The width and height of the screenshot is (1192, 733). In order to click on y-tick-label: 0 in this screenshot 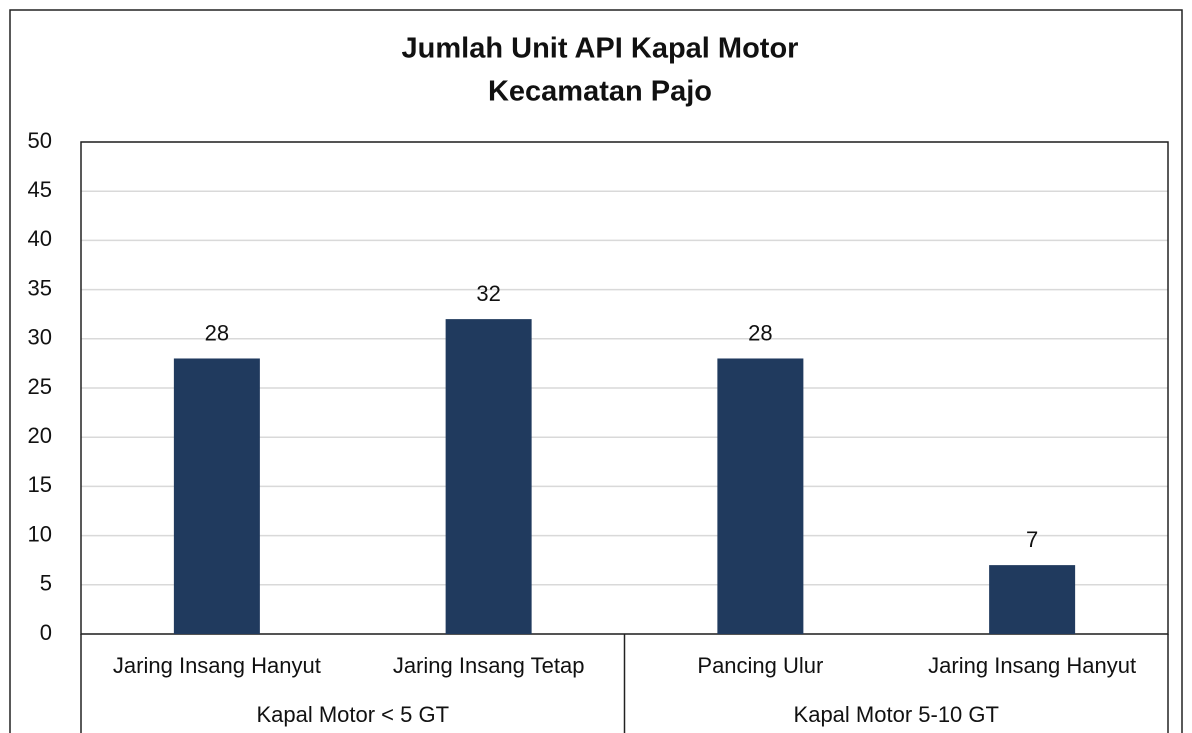, I will do `click(46, 632)`.